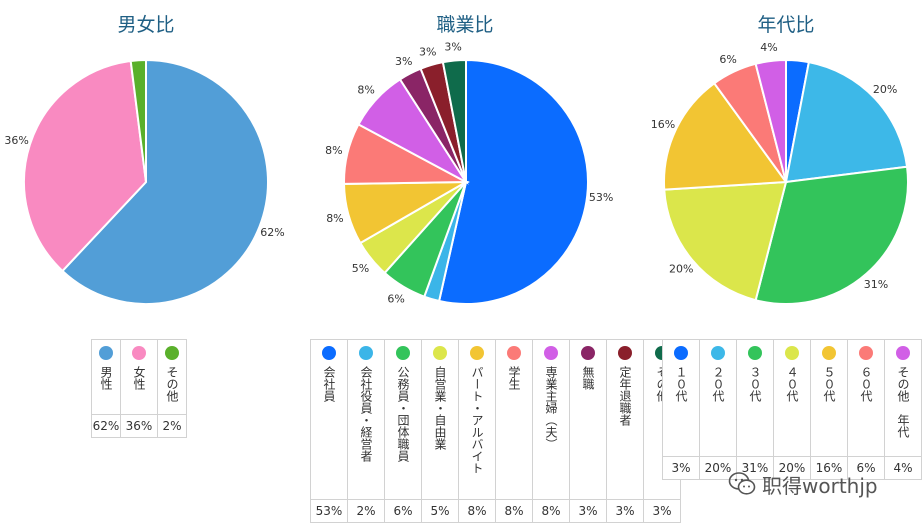  I want to click on slice-value-label: 5%, so click(360, 268).